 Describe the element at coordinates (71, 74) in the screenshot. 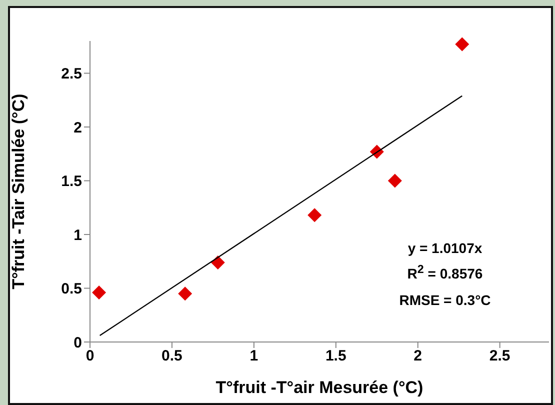

I see `y-tick-label: 2.5` at that location.